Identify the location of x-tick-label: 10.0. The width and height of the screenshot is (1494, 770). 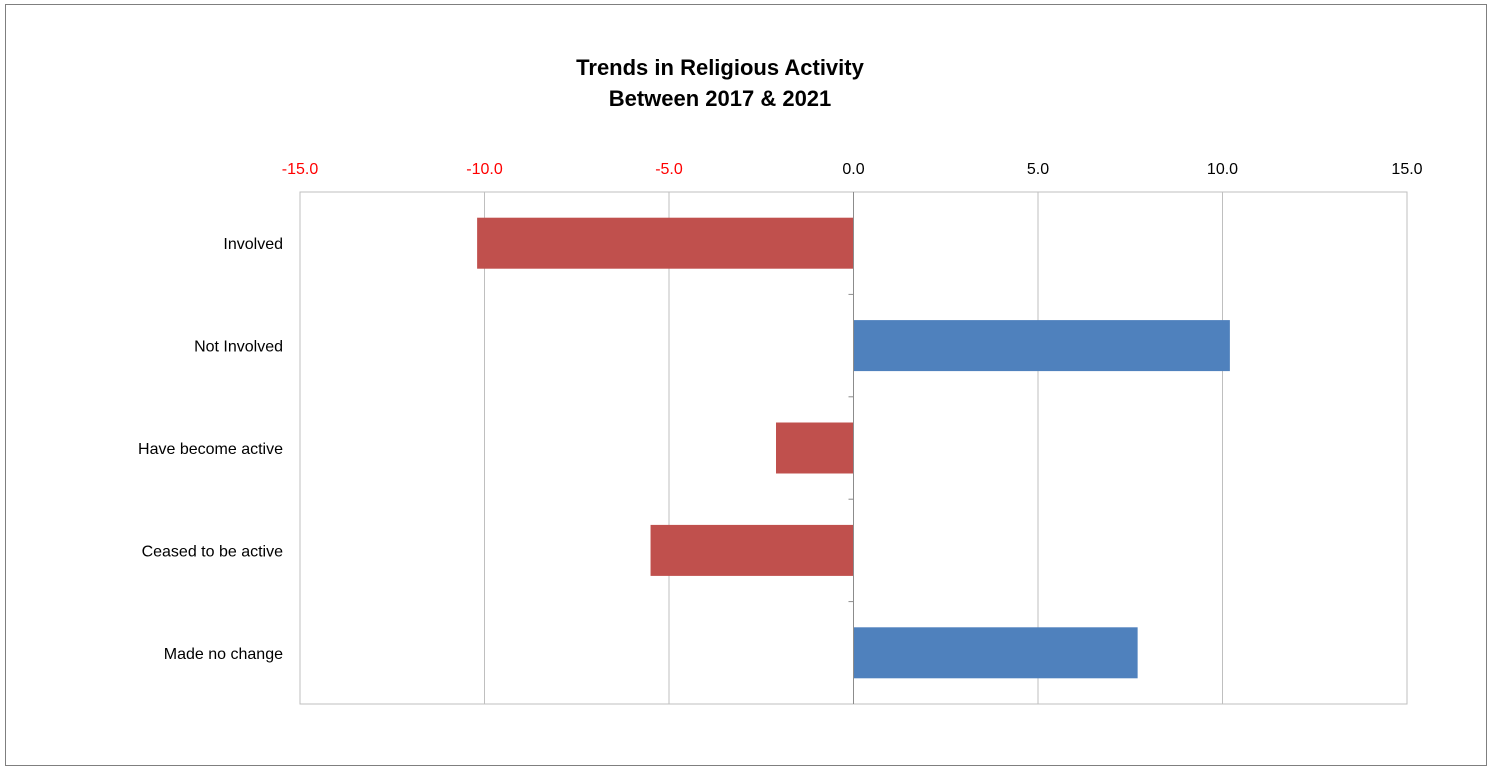
(1222, 169).